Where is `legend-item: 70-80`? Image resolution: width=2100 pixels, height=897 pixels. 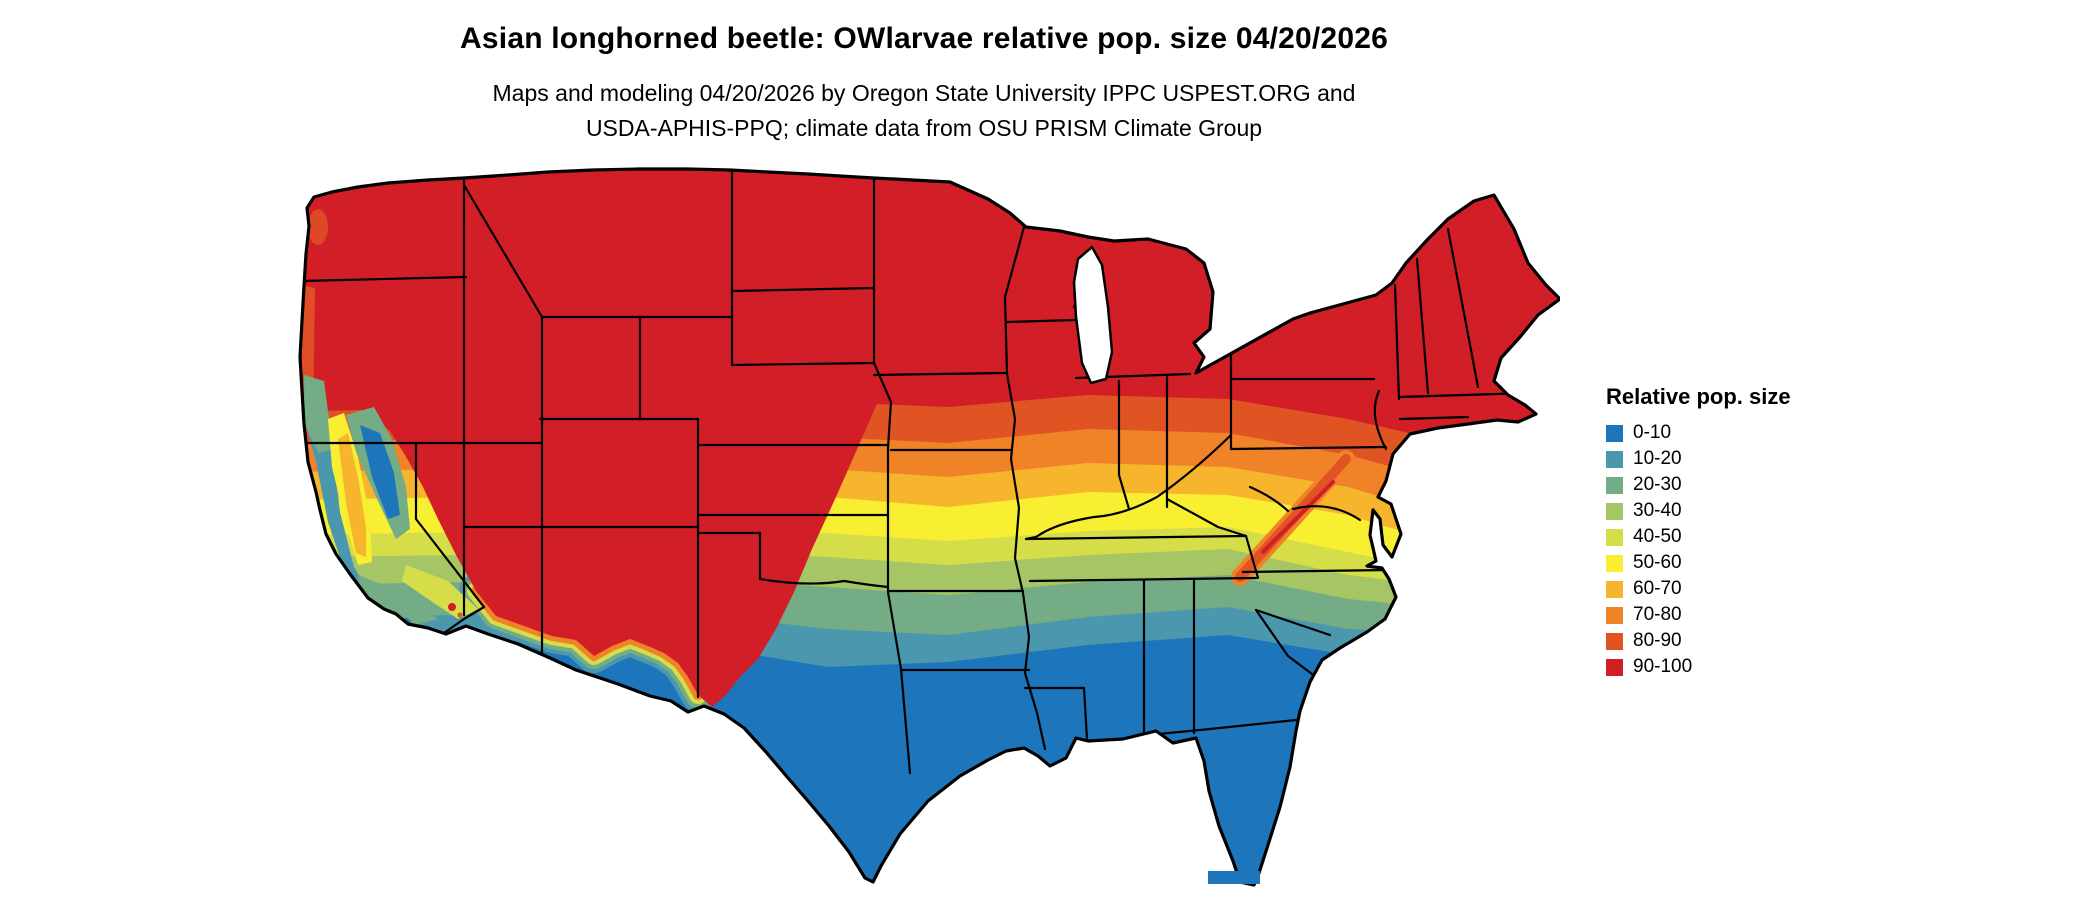
legend-item: 70-80 is located at coordinates (1771, 615).